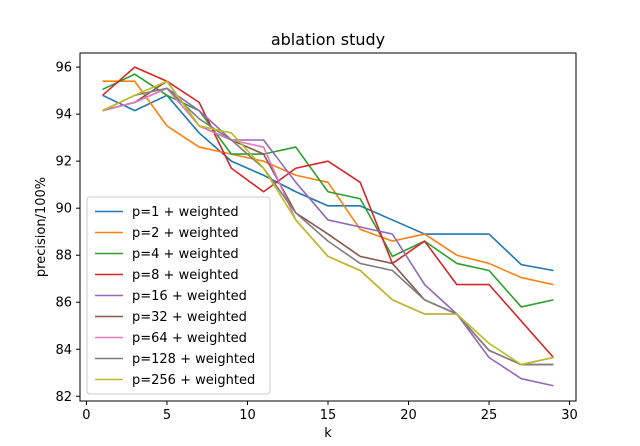  I want to click on x-axis-label: k, so click(328, 433).